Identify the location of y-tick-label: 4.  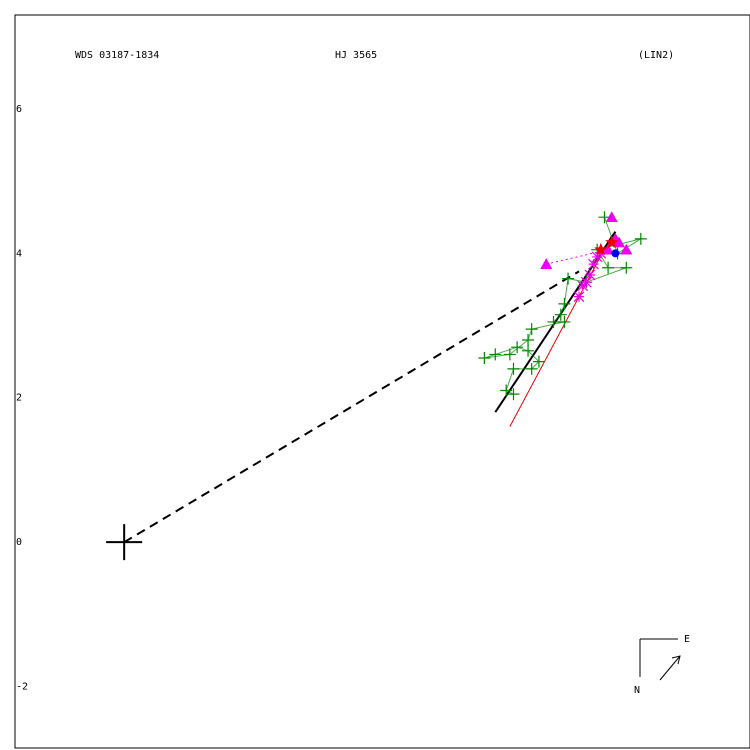
(19, 253).